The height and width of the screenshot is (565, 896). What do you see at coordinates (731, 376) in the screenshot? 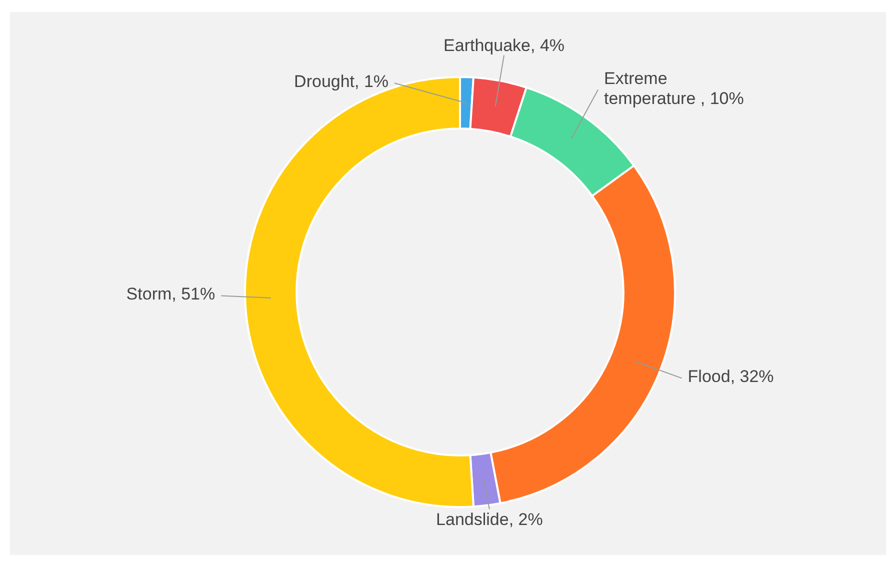
I see `slice-label: Flood, 32%` at bounding box center [731, 376].